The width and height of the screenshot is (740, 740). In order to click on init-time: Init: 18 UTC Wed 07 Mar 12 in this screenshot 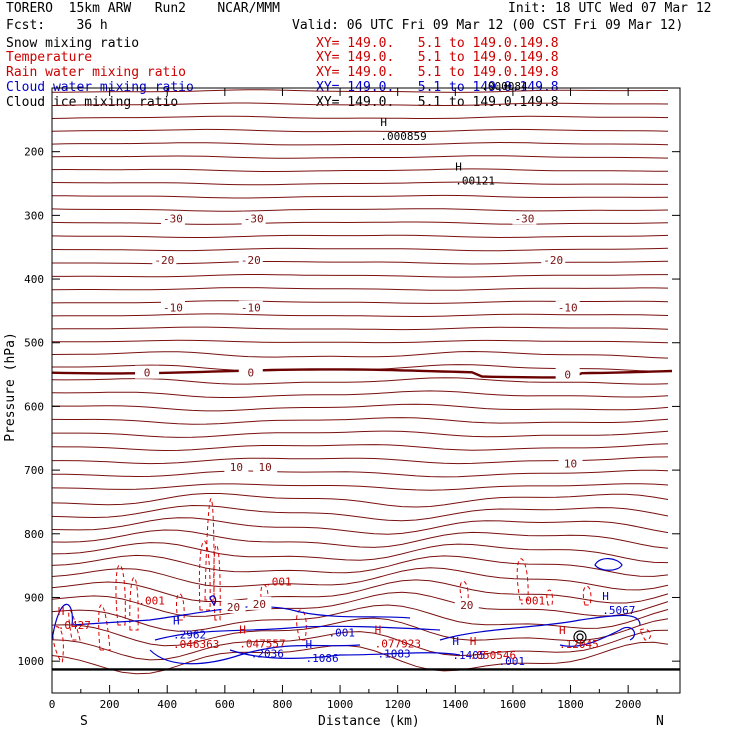, I will do `click(610, 8)`.